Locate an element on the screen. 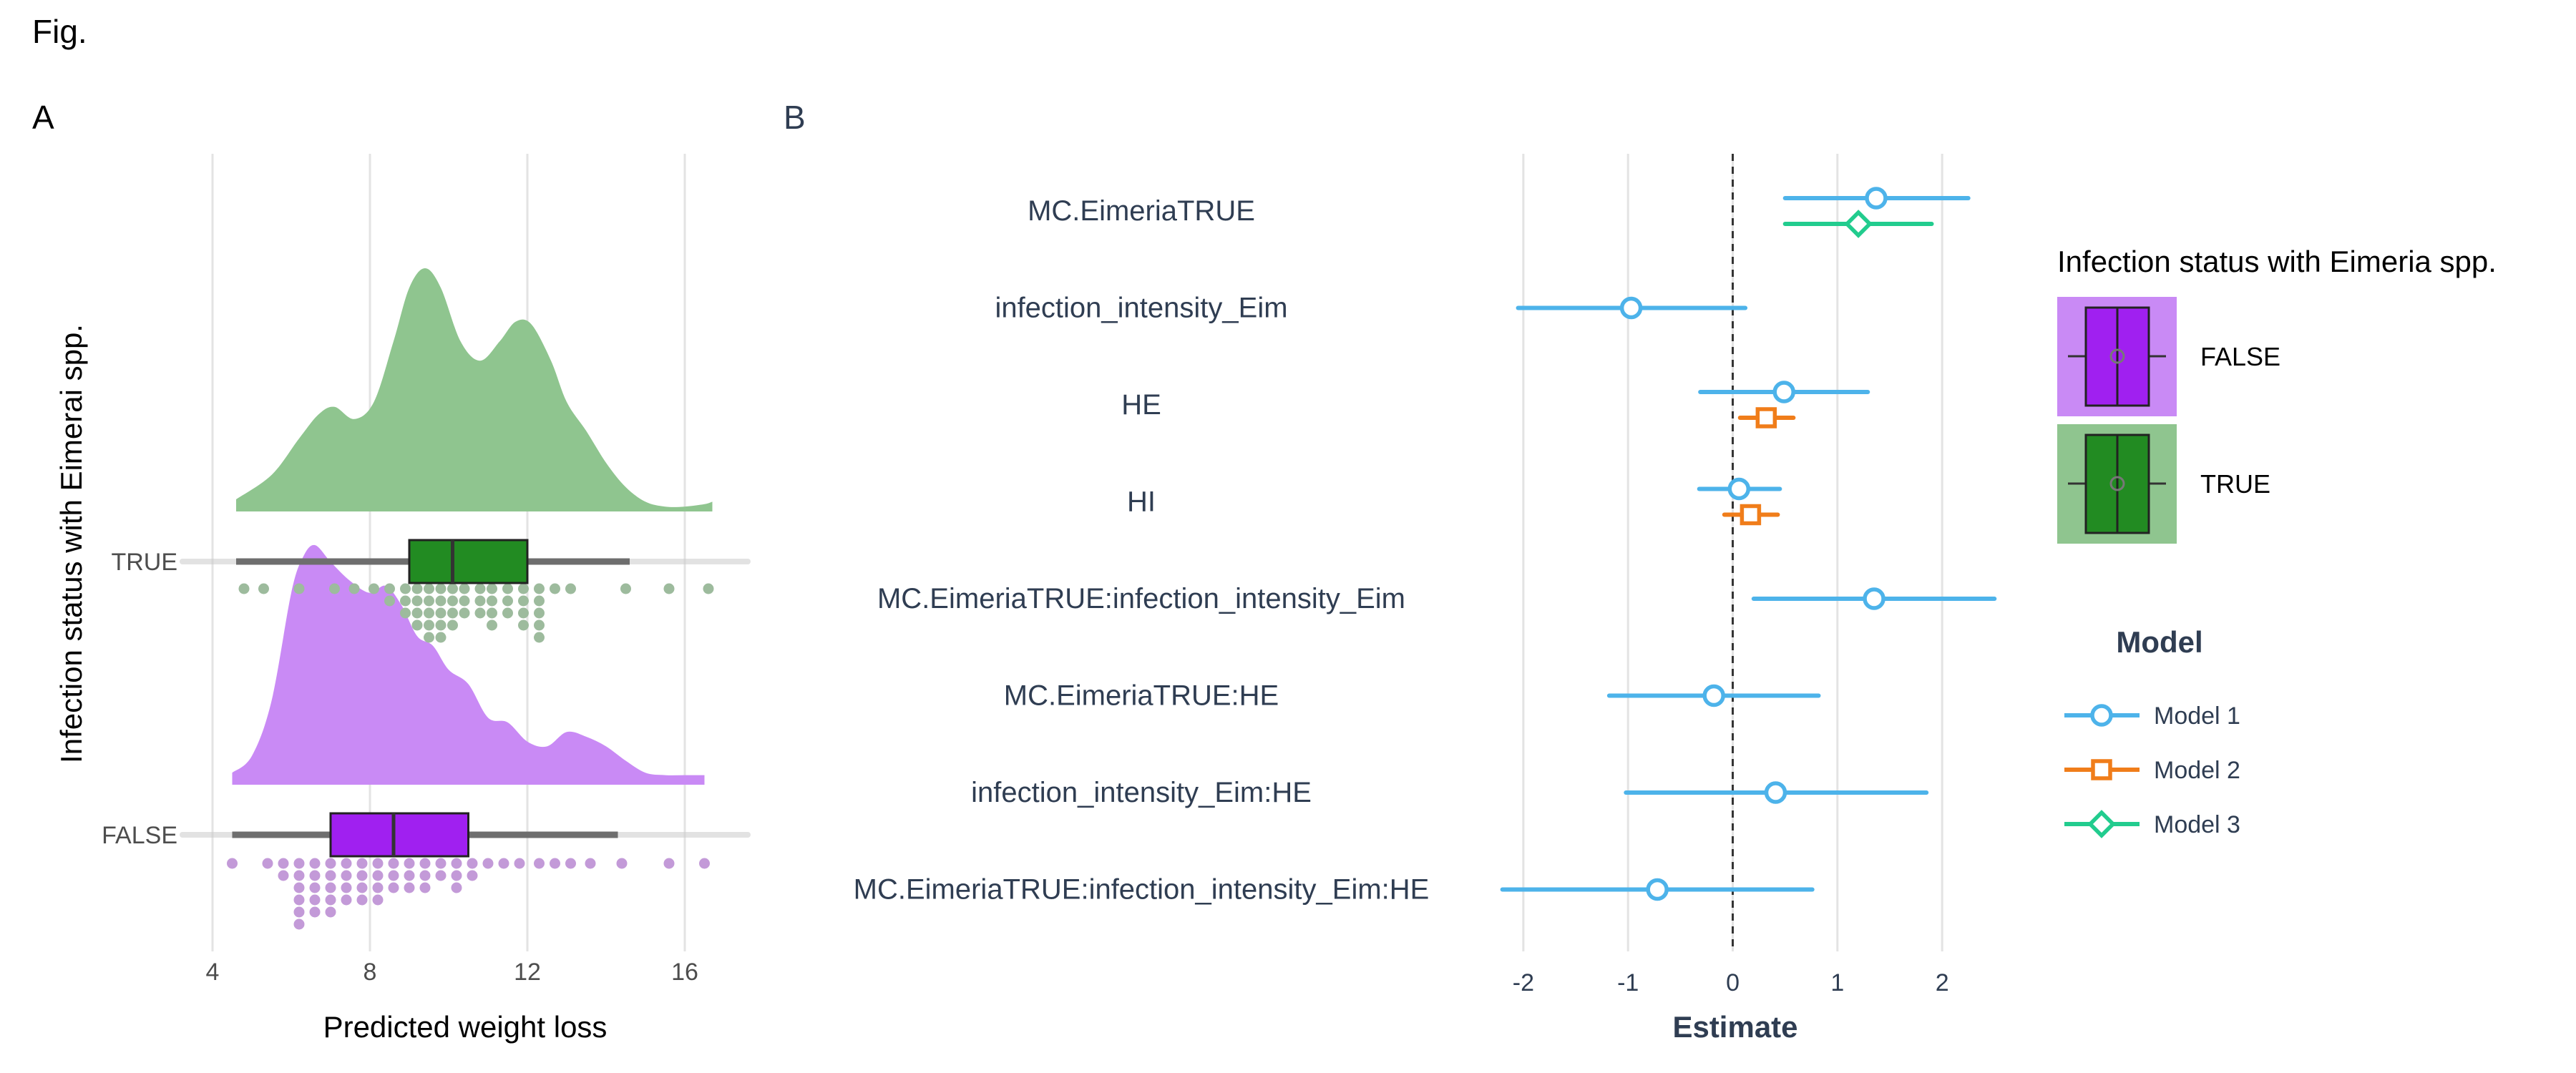 The height and width of the screenshot is (1073, 2576). panel-a-false-category-label: FALSE is located at coordinates (139, 835).